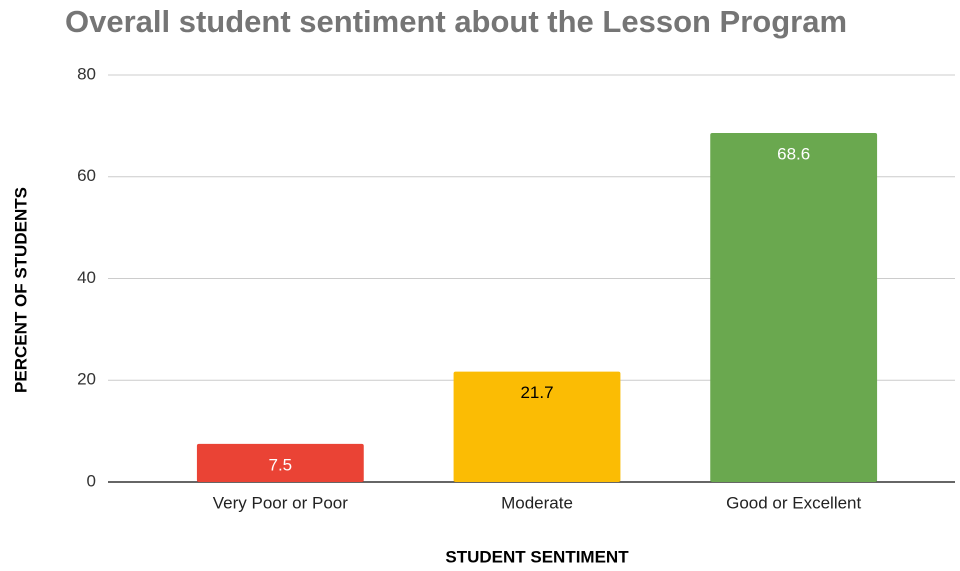  What do you see at coordinates (536, 392) in the screenshot?
I see `data-label: 21.7` at bounding box center [536, 392].